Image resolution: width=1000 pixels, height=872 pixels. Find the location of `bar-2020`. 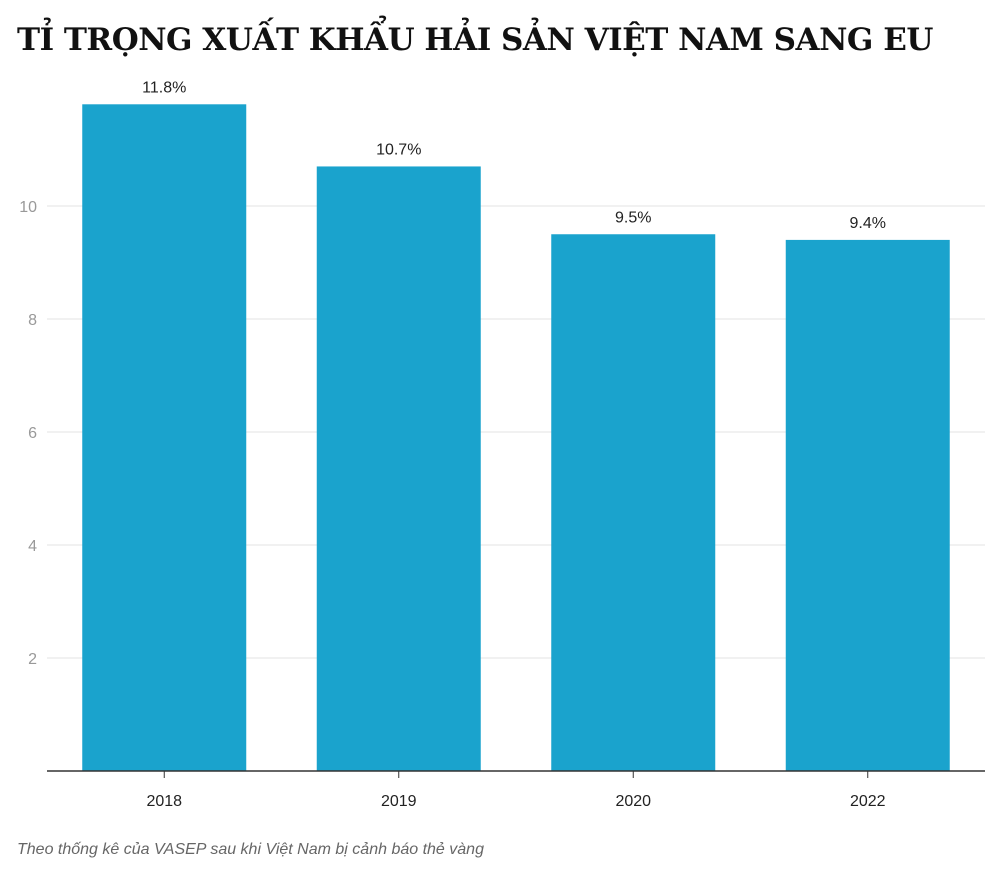

bar-2020 is located at coordinates (633, 502).